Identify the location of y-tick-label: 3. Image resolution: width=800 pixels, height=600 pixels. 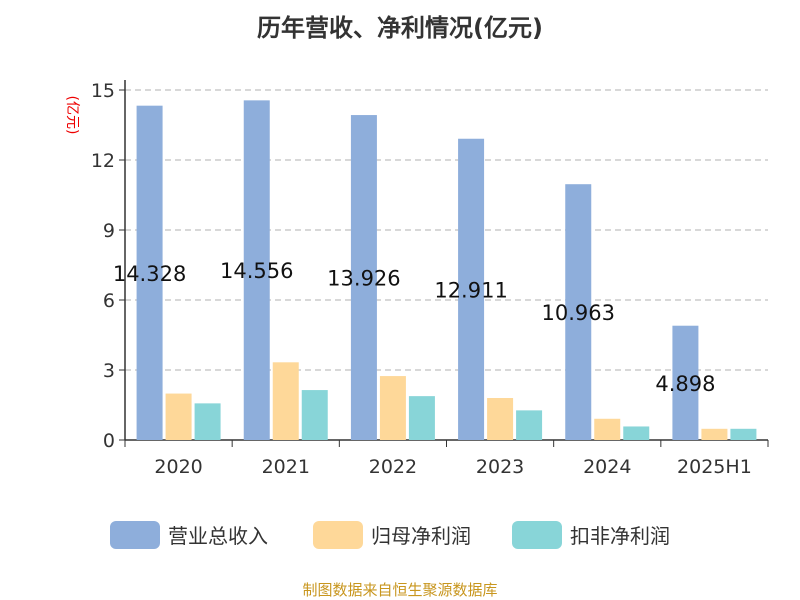
(109, 371).